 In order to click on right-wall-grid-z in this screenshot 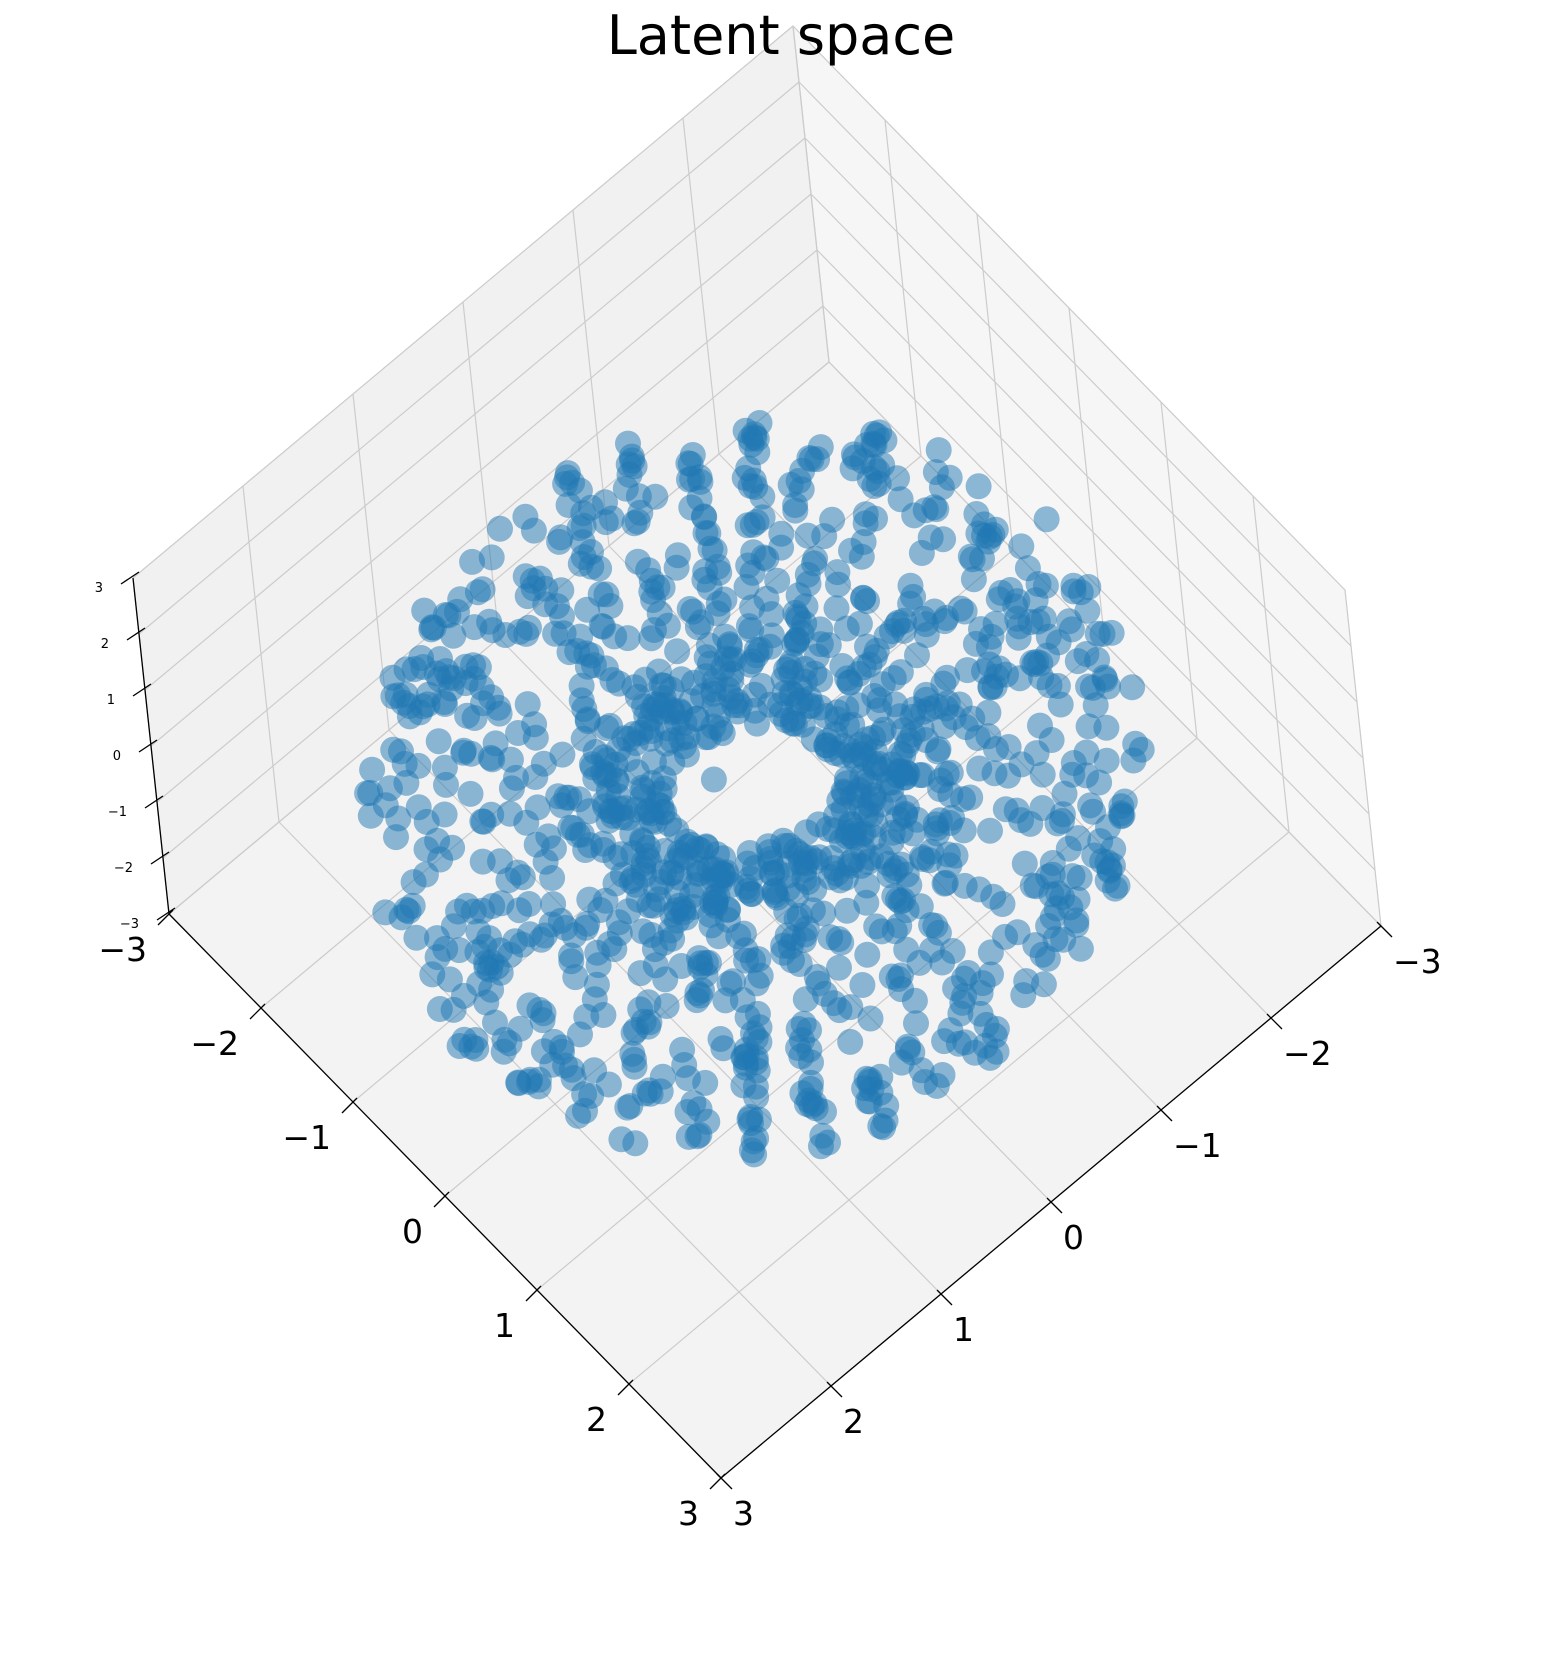, I will do `click(1069, 308)`.